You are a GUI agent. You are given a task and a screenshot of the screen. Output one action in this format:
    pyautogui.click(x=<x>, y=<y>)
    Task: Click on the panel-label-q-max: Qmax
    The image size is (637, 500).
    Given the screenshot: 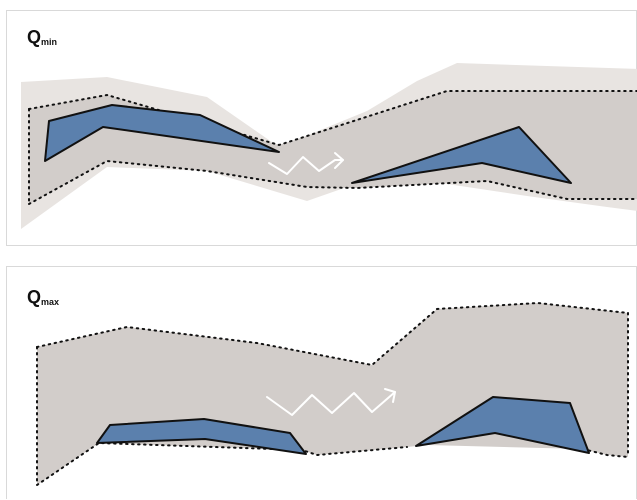 What is the action you would take?
    pyautogui.click(x=43, y=297)
    